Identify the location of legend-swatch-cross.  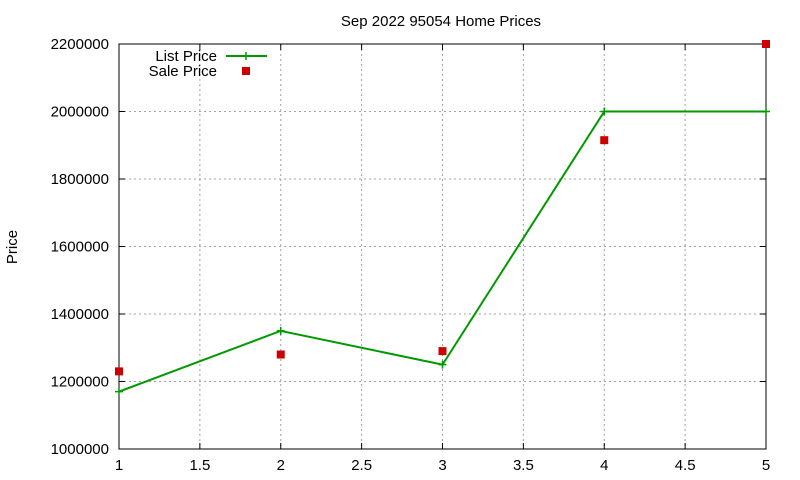
(246, 56).